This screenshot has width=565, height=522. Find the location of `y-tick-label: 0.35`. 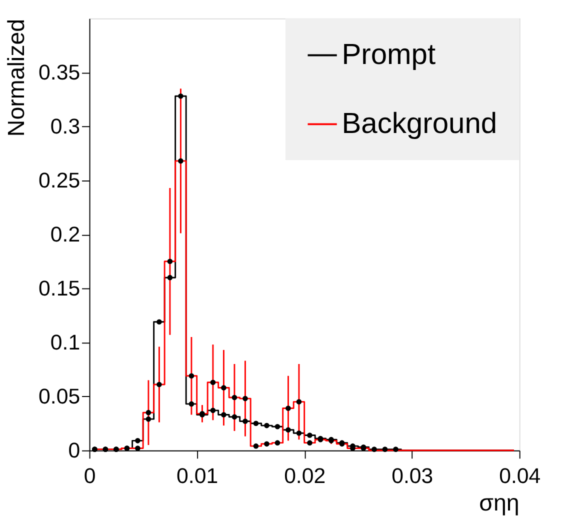

y-tick-label: 0.35 is located at coordinates (59, 72).